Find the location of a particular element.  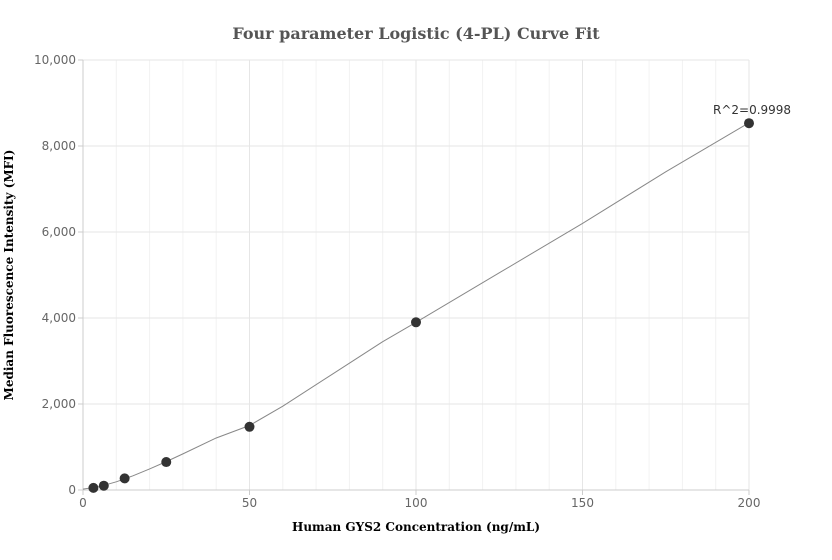

y-axis-title: Median Fluorescence Intensity (MFI) is located at coordinates (9, 275).